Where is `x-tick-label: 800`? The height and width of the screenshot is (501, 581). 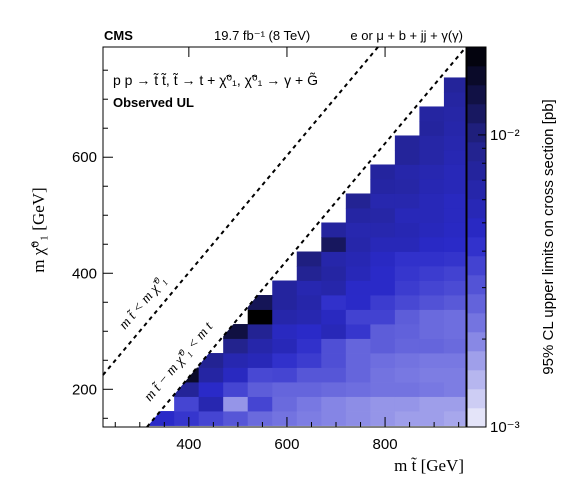
x-tick-label: 800 is located at coordinates (385, 444).